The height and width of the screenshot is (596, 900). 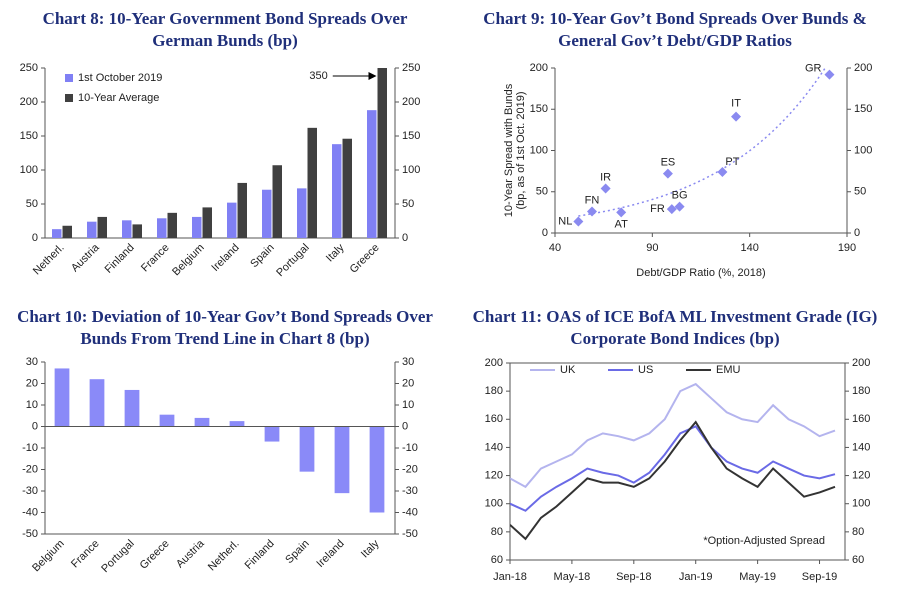 What do you see at coordinates (410, 469) in the screenshot?
I see `y2-tick-label: -20` at bounding box center [410, 469].